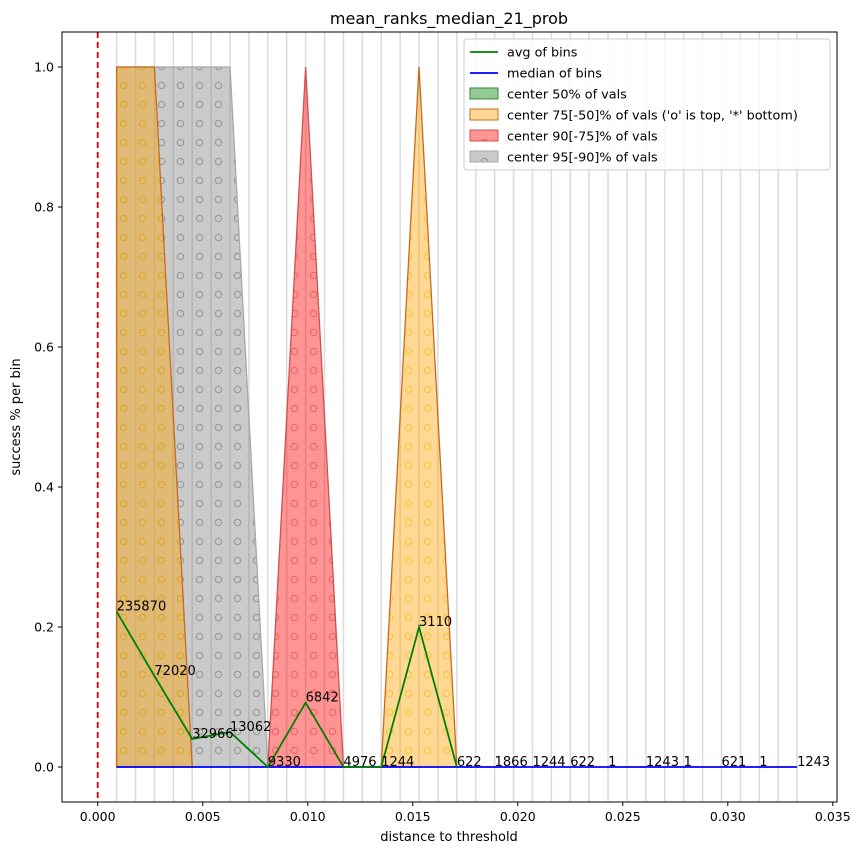 This screenshot has width=862, height=859. Describe the element at coordinates (48, 417) in the screenshot. I see `y-axis-ticks: 0.0 0.2 0.4 0.6 0.8 1.0` at that location.